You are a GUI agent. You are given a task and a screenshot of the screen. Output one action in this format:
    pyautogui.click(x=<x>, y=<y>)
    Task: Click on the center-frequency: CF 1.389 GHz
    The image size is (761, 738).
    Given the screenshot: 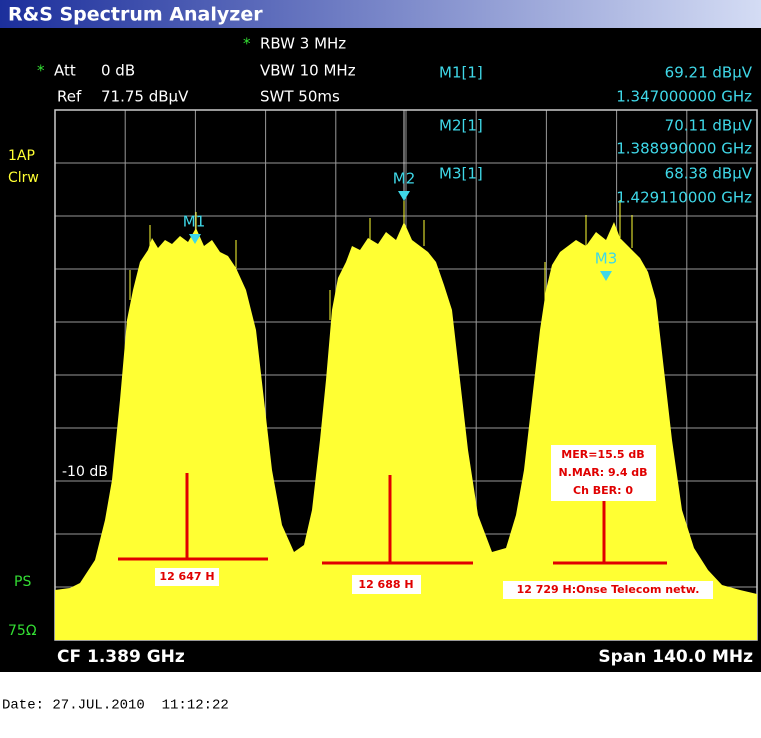 What is the action you would take?
    pyautogui.click(x=121, y=657)
    